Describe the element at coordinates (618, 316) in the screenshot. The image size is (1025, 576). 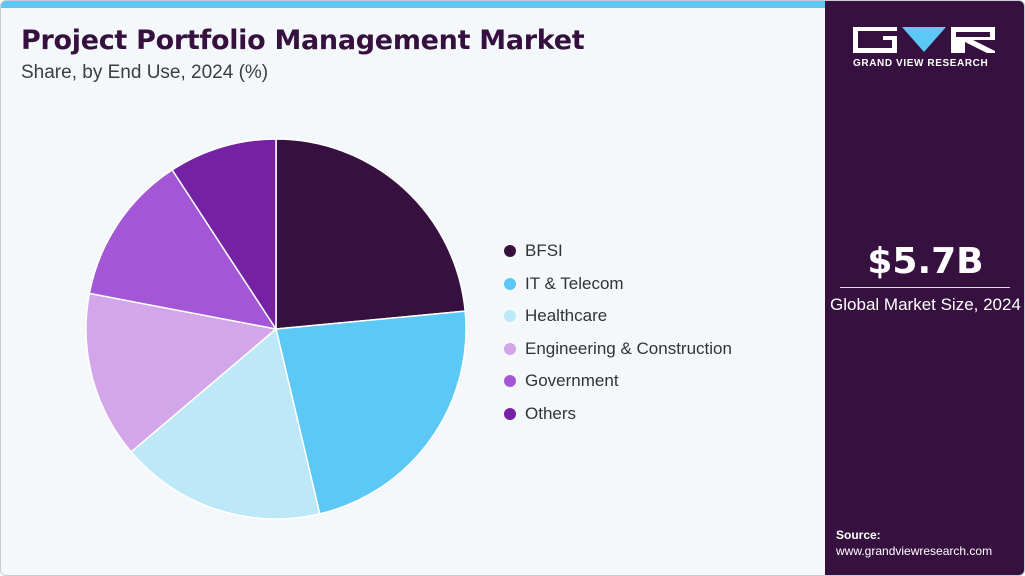
I see `legend-item: Healthcare` at that location.